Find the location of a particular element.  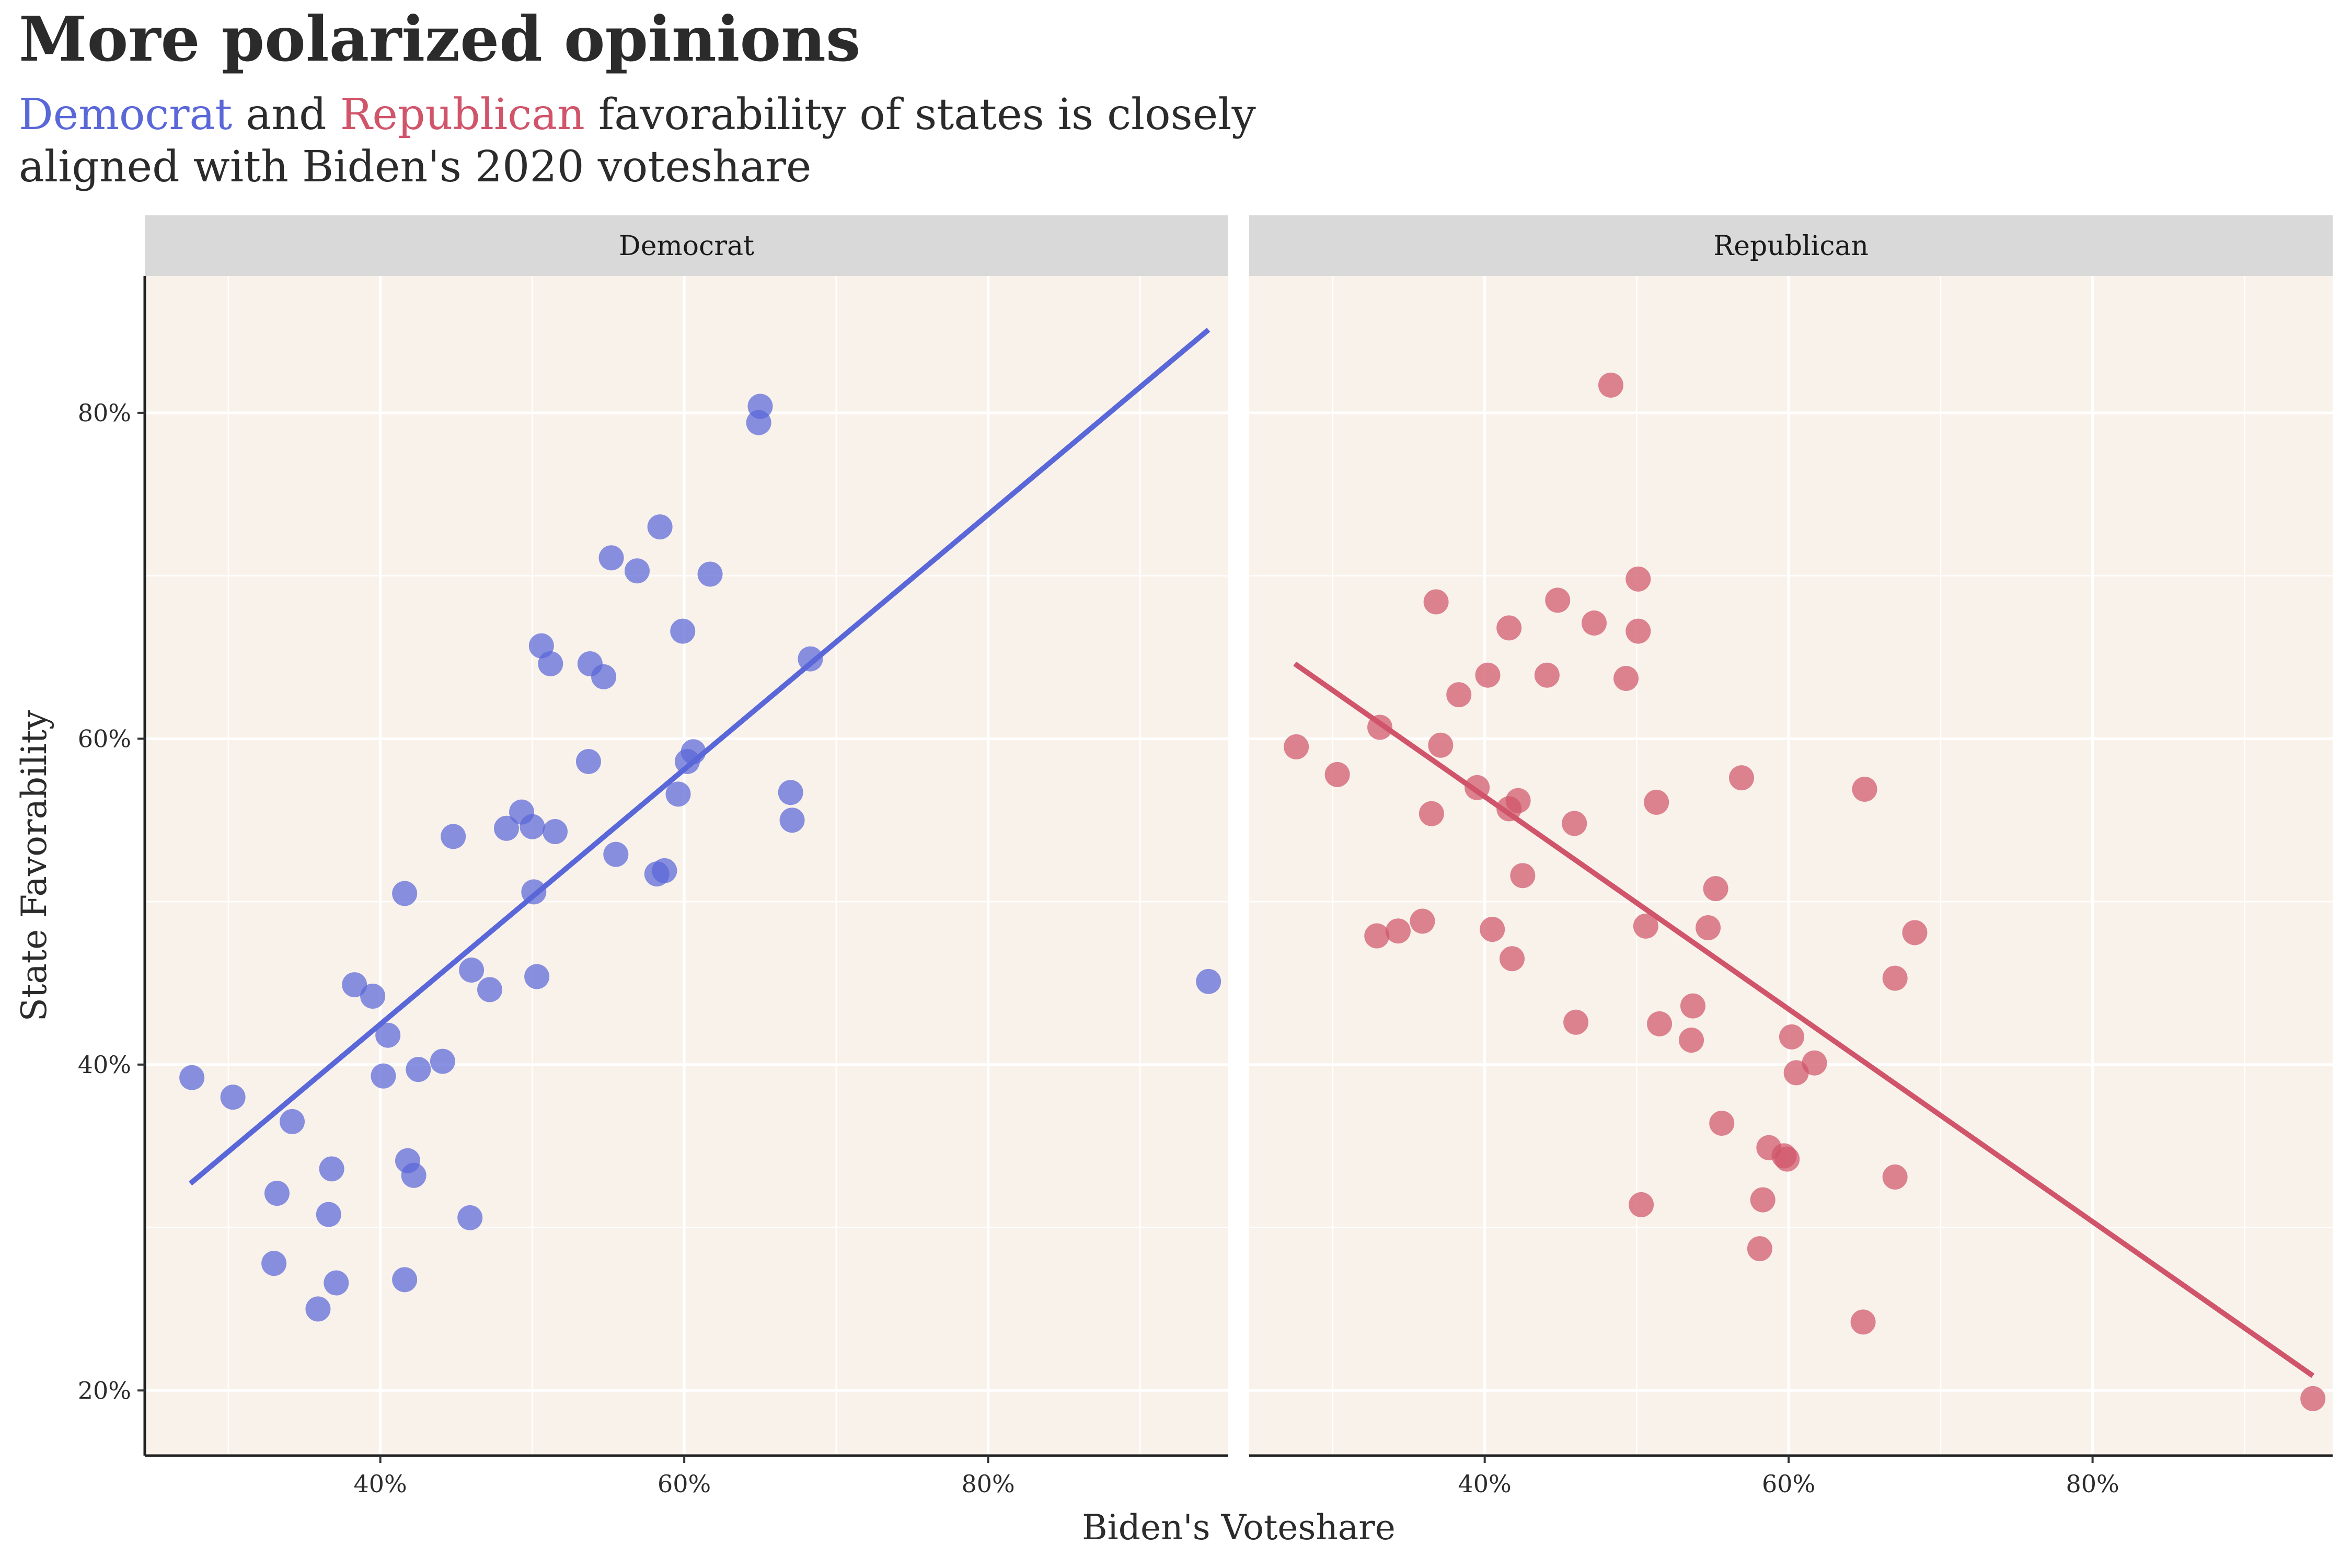

y-tick-label: 40% is located at coordinates (104, 1065).